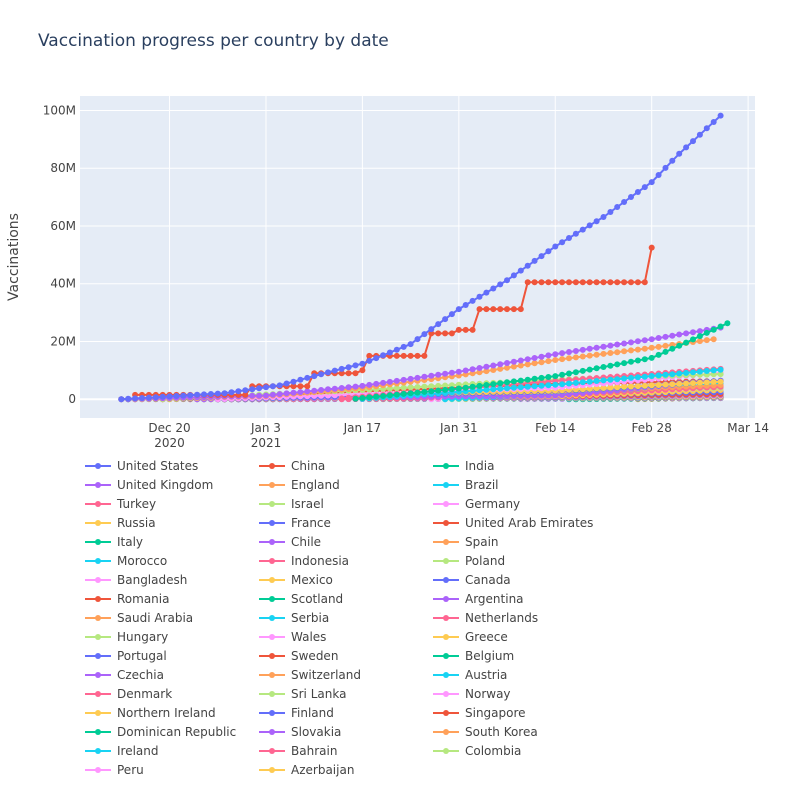 The image size is (811, 787). I want to click on legend-item: Singapore, so click(479, 713).